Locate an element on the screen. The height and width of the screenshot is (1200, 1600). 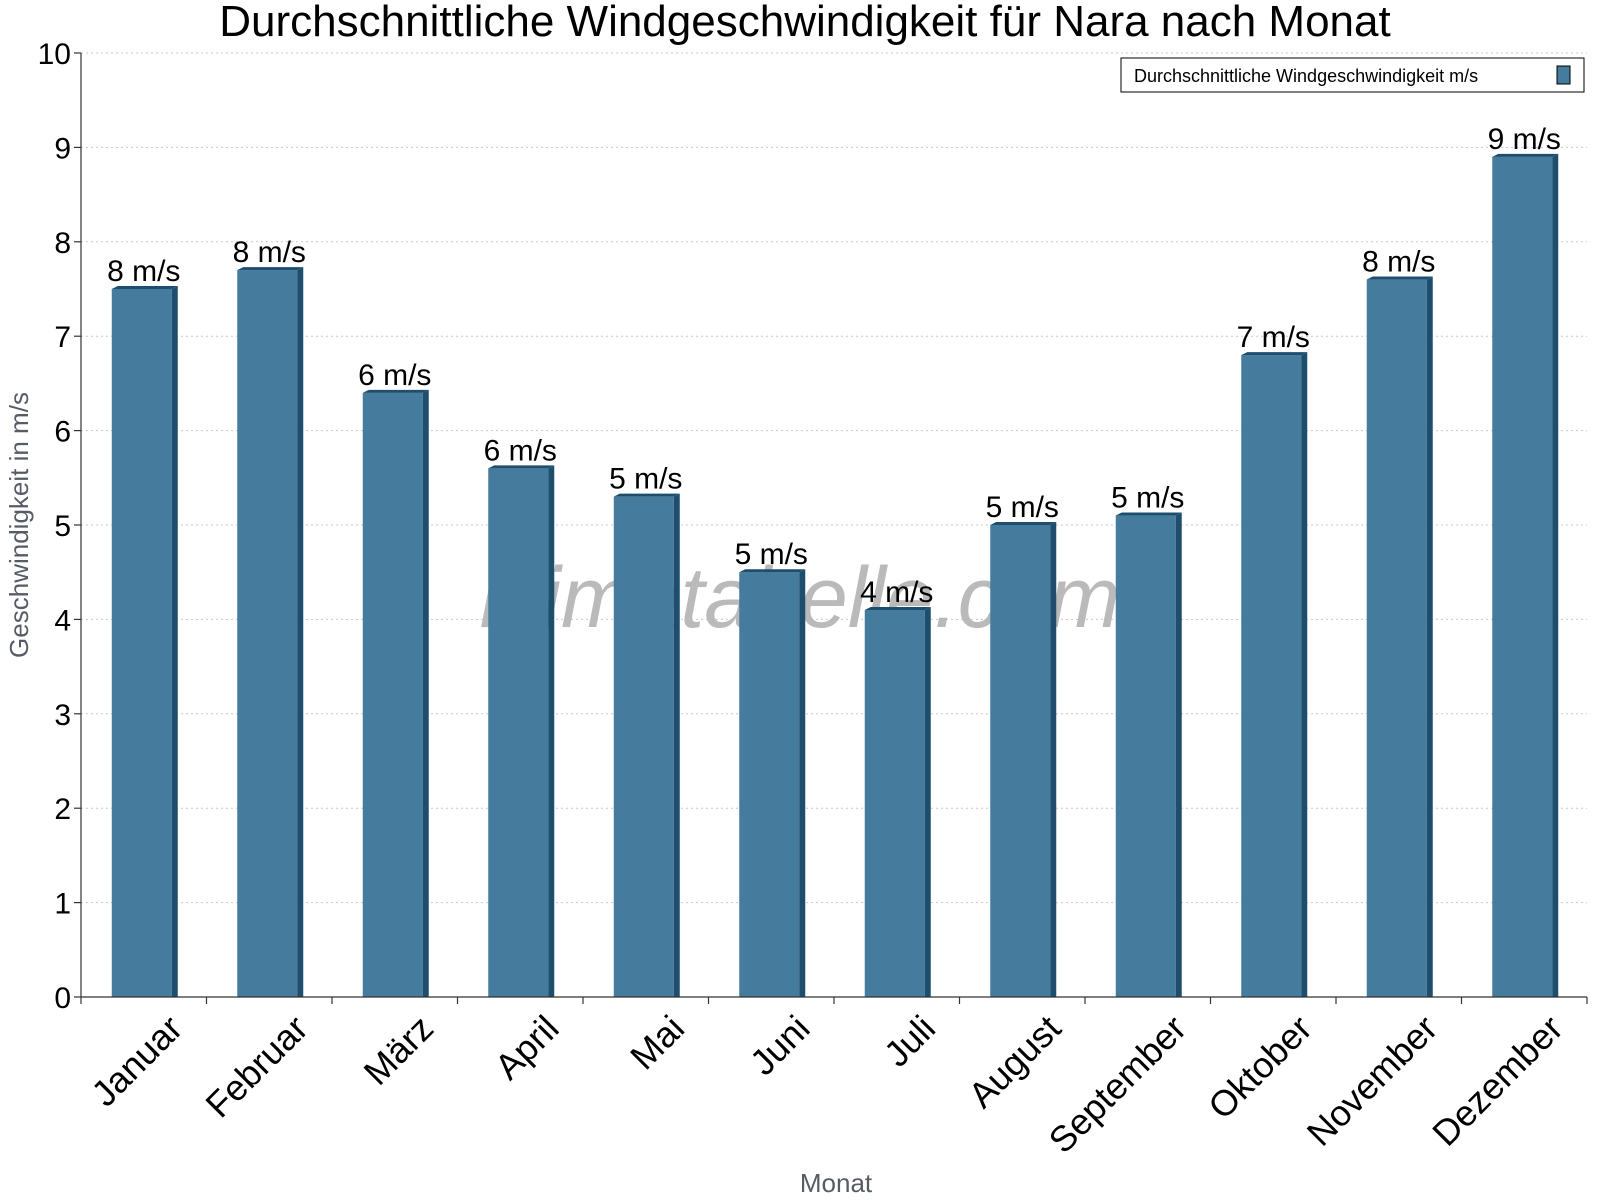
bar-september is located at coordinates (1148, 754).